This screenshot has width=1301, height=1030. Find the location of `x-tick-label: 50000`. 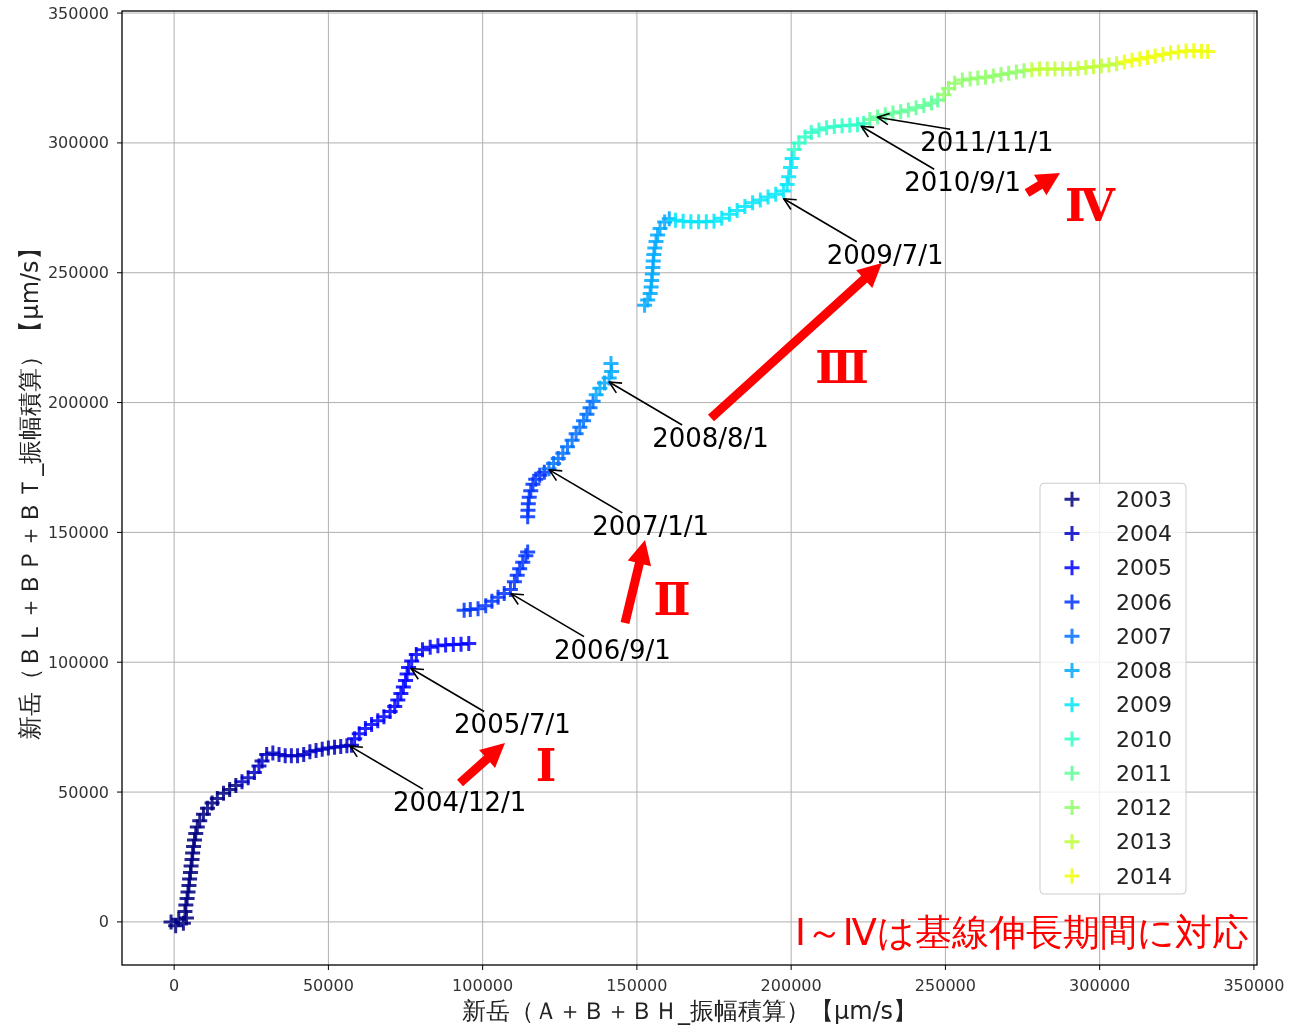

x-tick-label: 50000 is located at coordinates (328, 985).